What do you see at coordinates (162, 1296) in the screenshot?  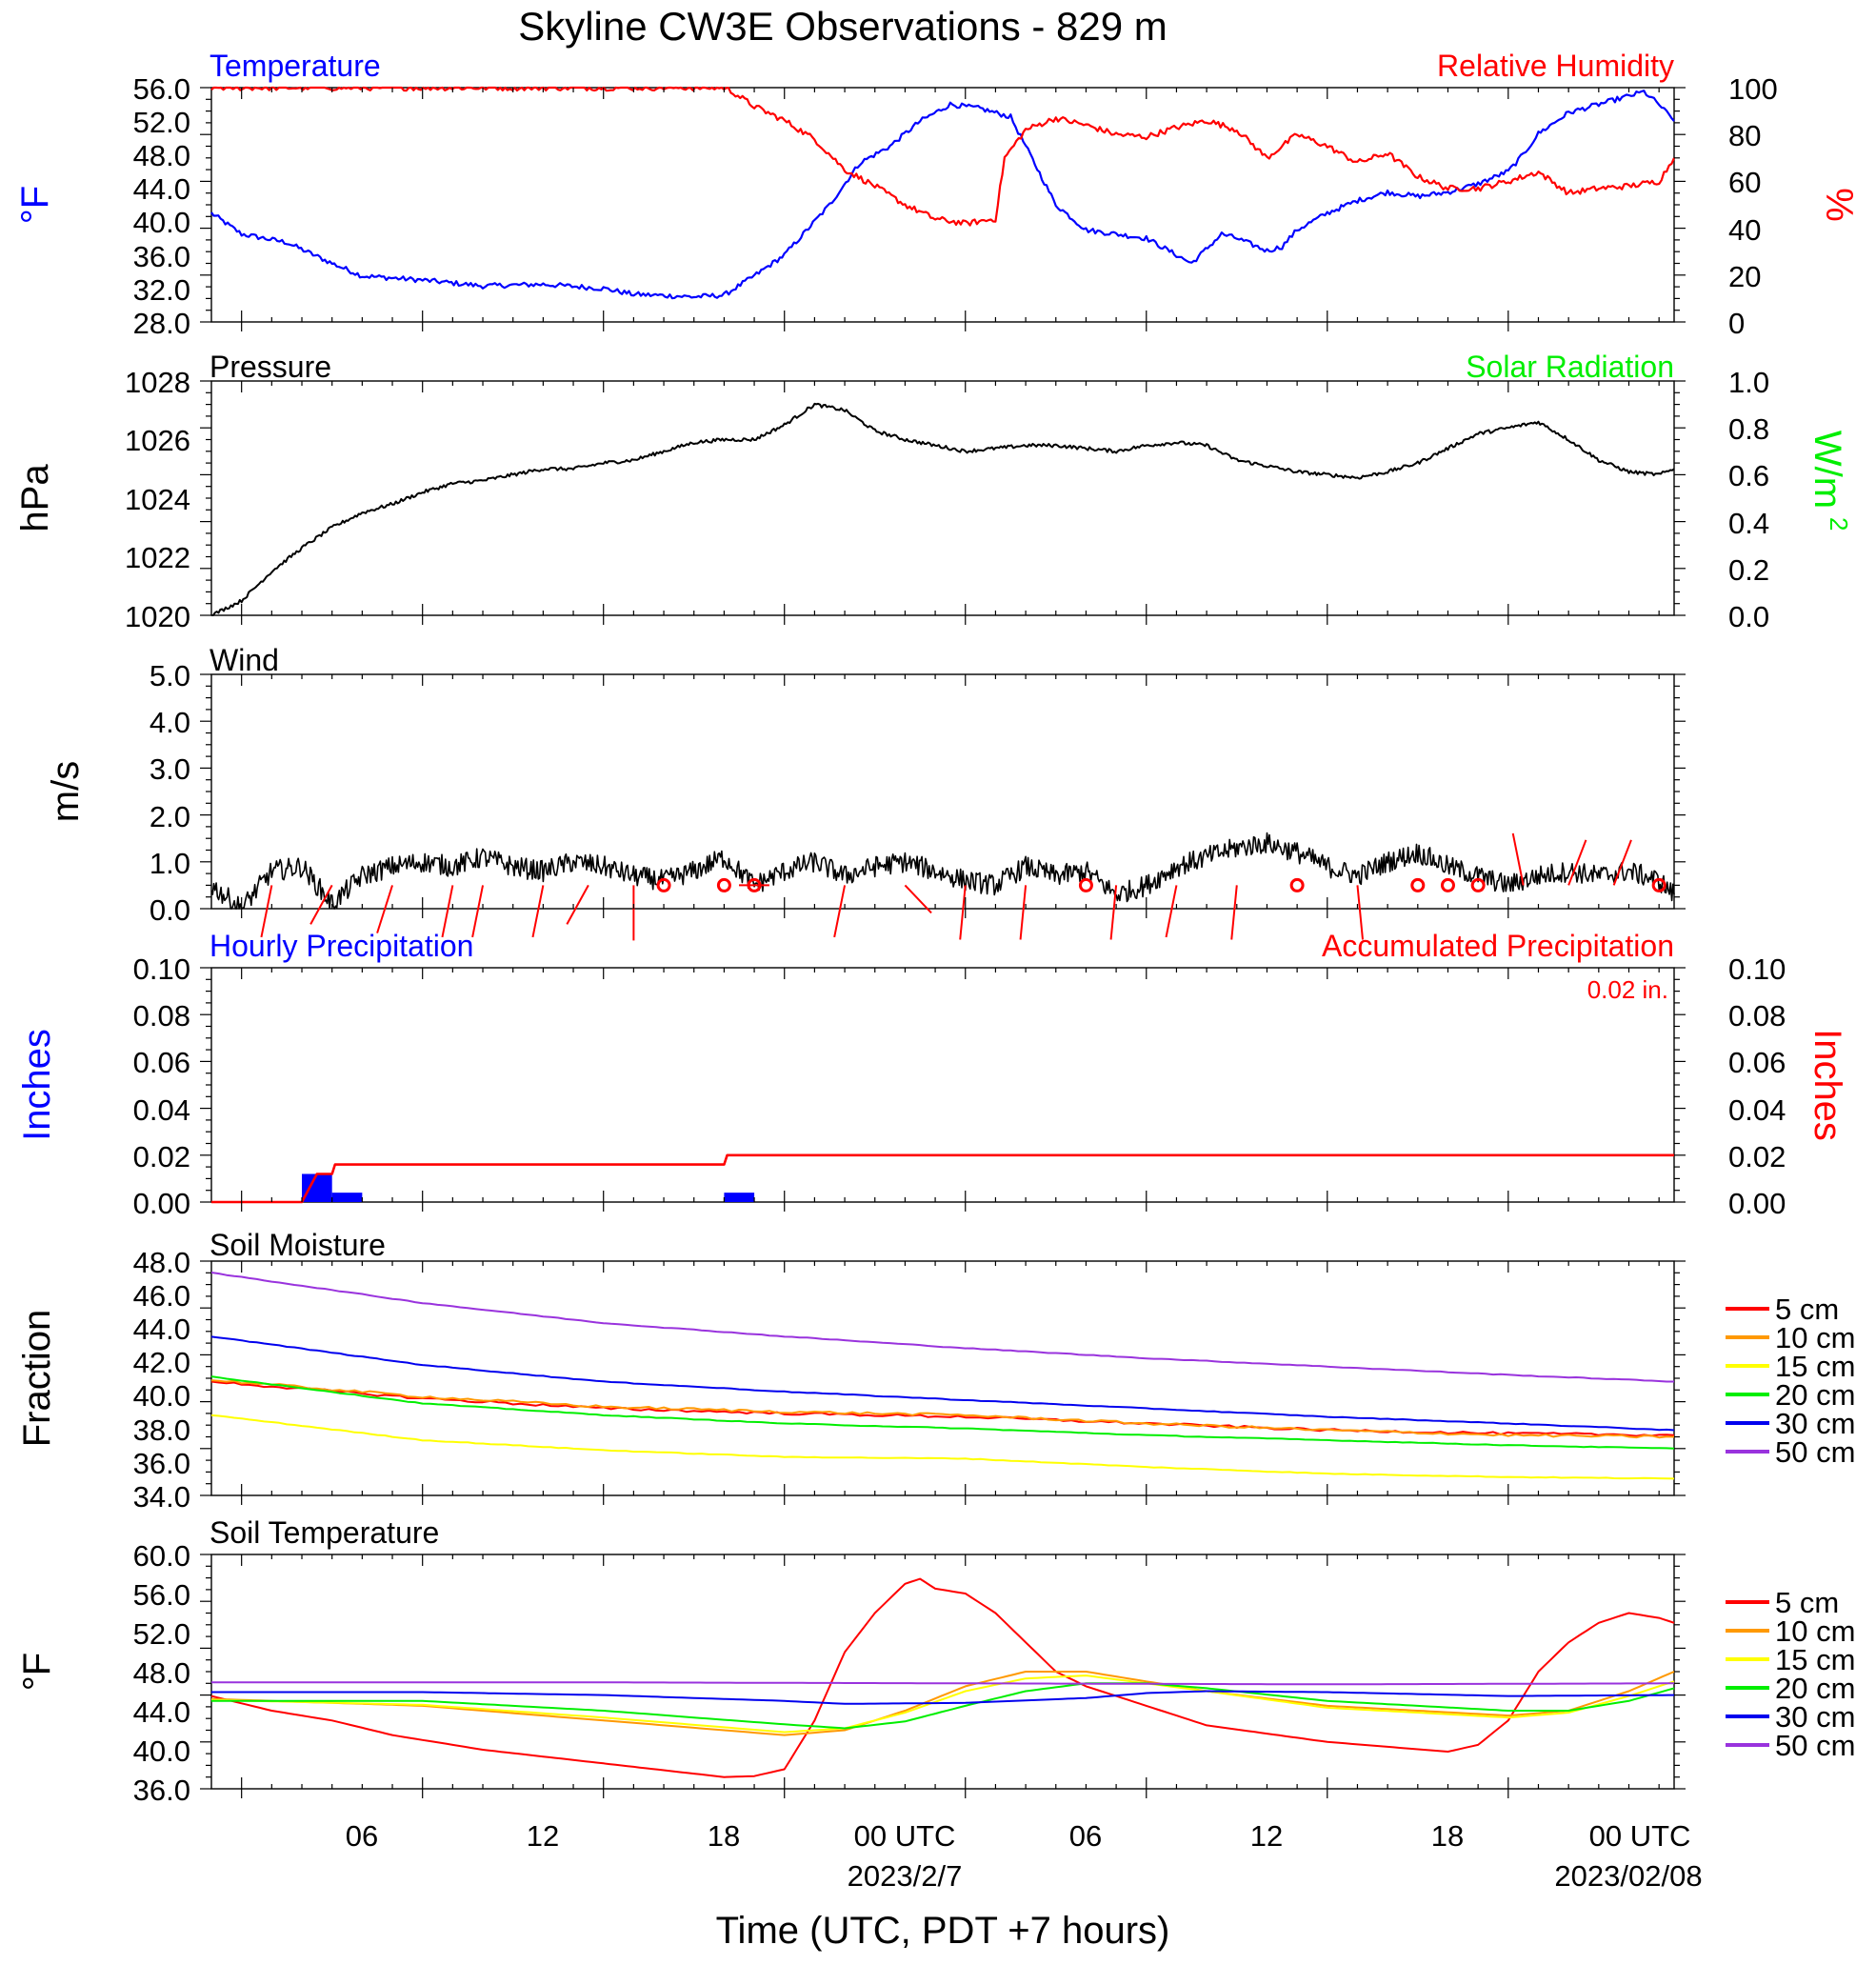 I see `tick-label: 46.0` at bounding box center [162, 1296].